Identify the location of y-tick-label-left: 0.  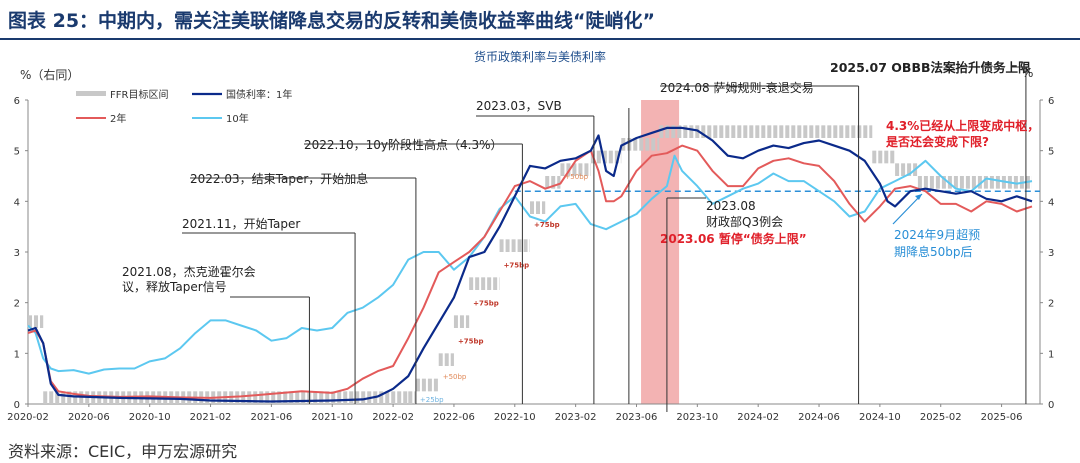
(17, 405).